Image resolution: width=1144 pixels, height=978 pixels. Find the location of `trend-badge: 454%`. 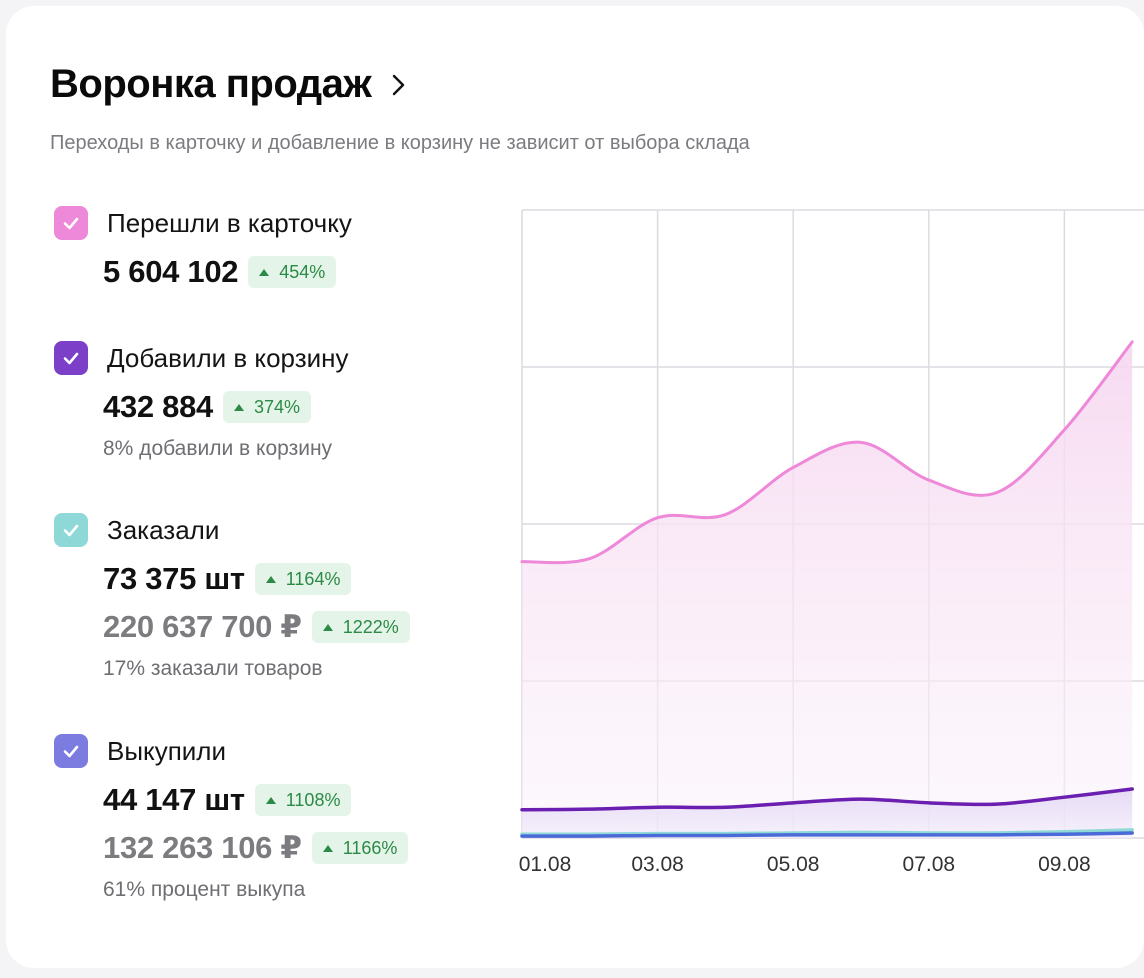

trend-badge: 454% is located at coordinates (292, 272).